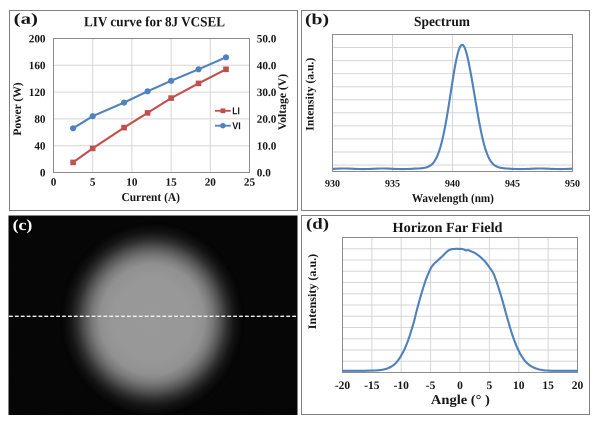 Image resolution: width=600 pixels, height=422 pixels. I want to click on svg-text: 10.0, so click(267, 147).